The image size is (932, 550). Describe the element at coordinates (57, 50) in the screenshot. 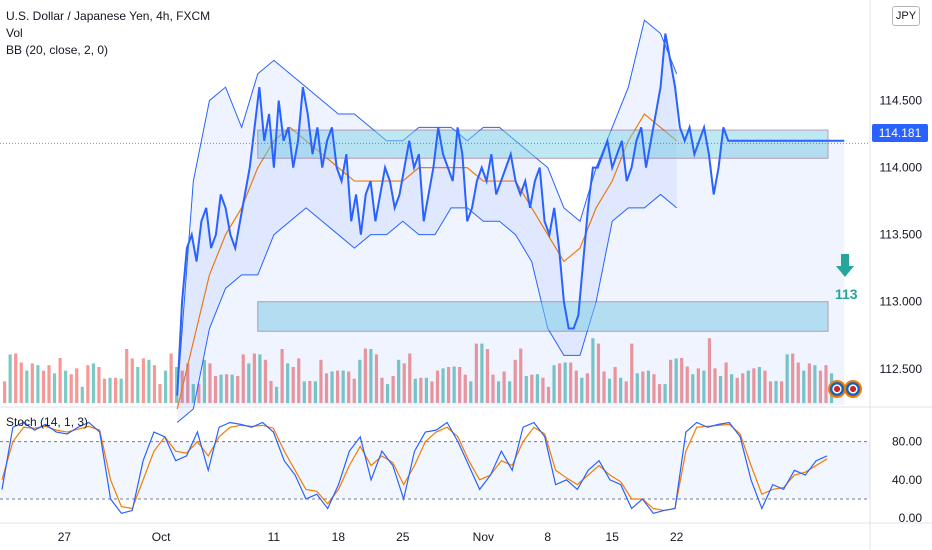

I see `bb-legend: BB (20, close, 2, 0)` at that location.